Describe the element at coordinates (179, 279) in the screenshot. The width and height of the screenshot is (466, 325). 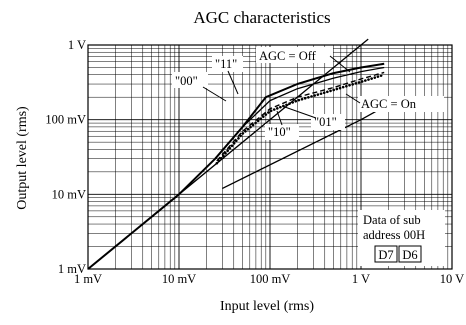
I see `x-tick-label: 10 mV` at that location.